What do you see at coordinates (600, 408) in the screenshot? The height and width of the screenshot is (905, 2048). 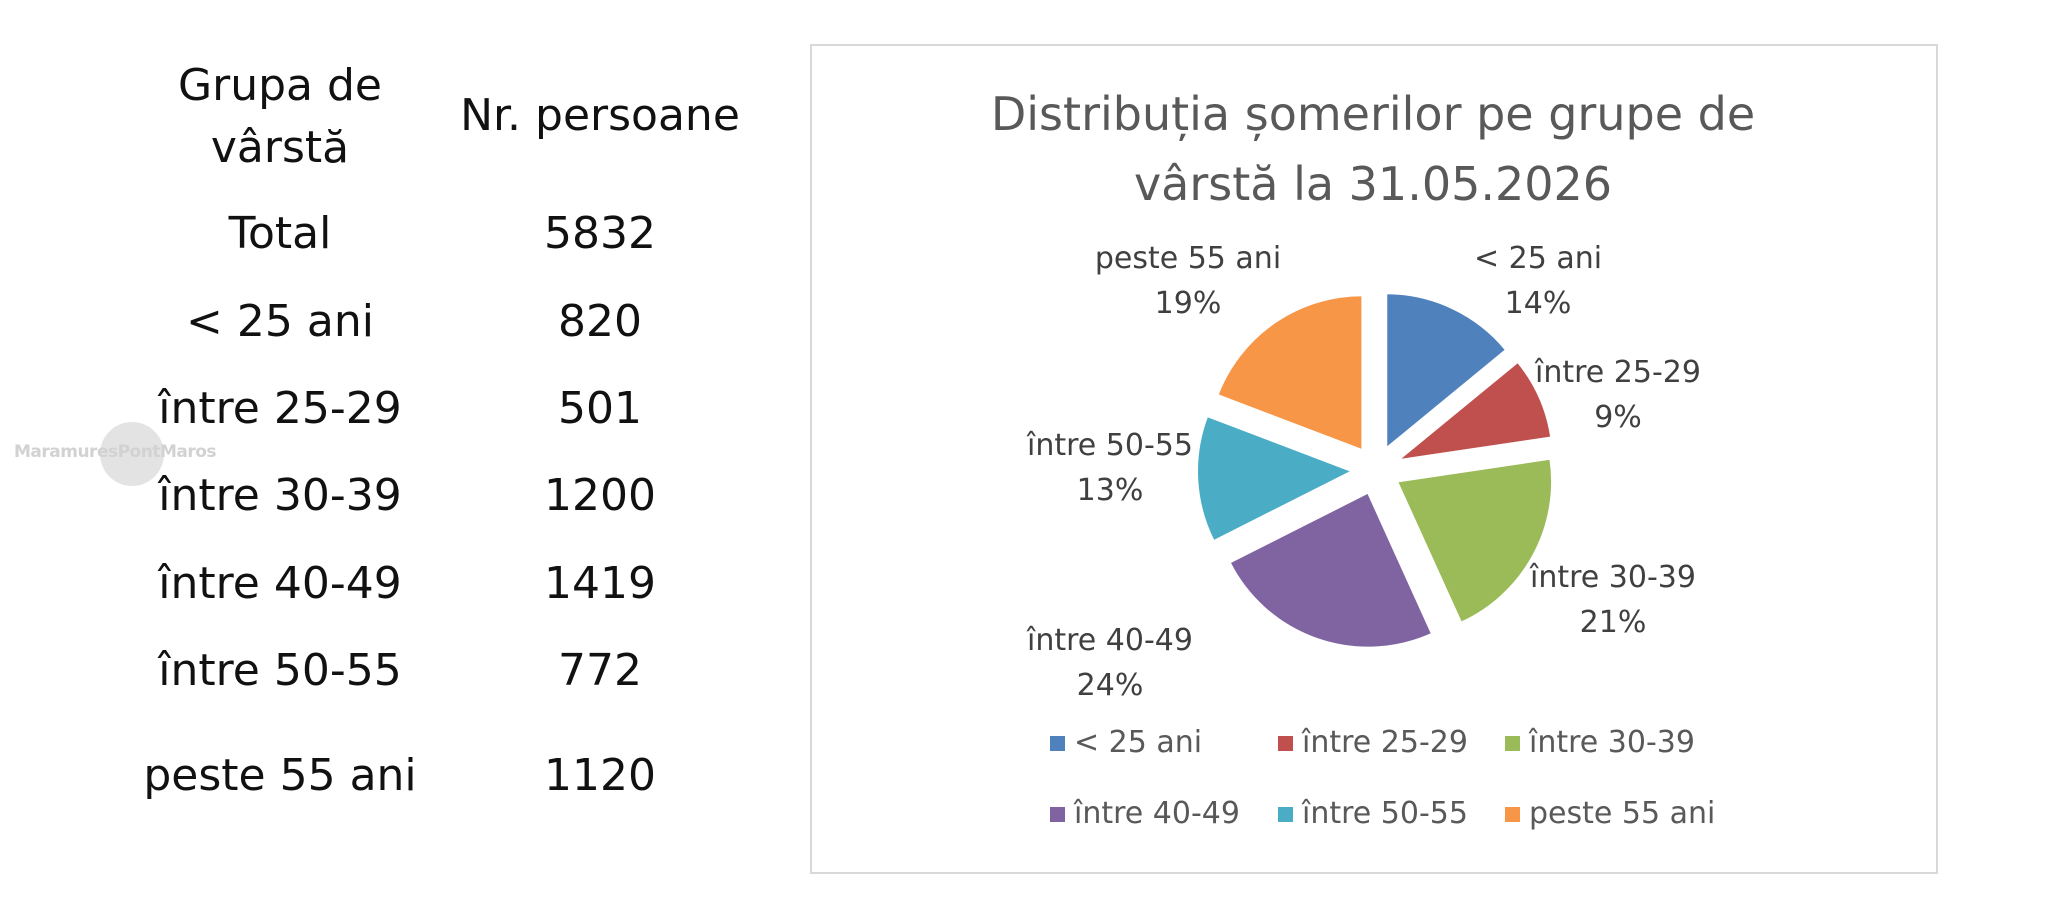 I see `row-count-25-29: 501` at bounding box center [600, 408].